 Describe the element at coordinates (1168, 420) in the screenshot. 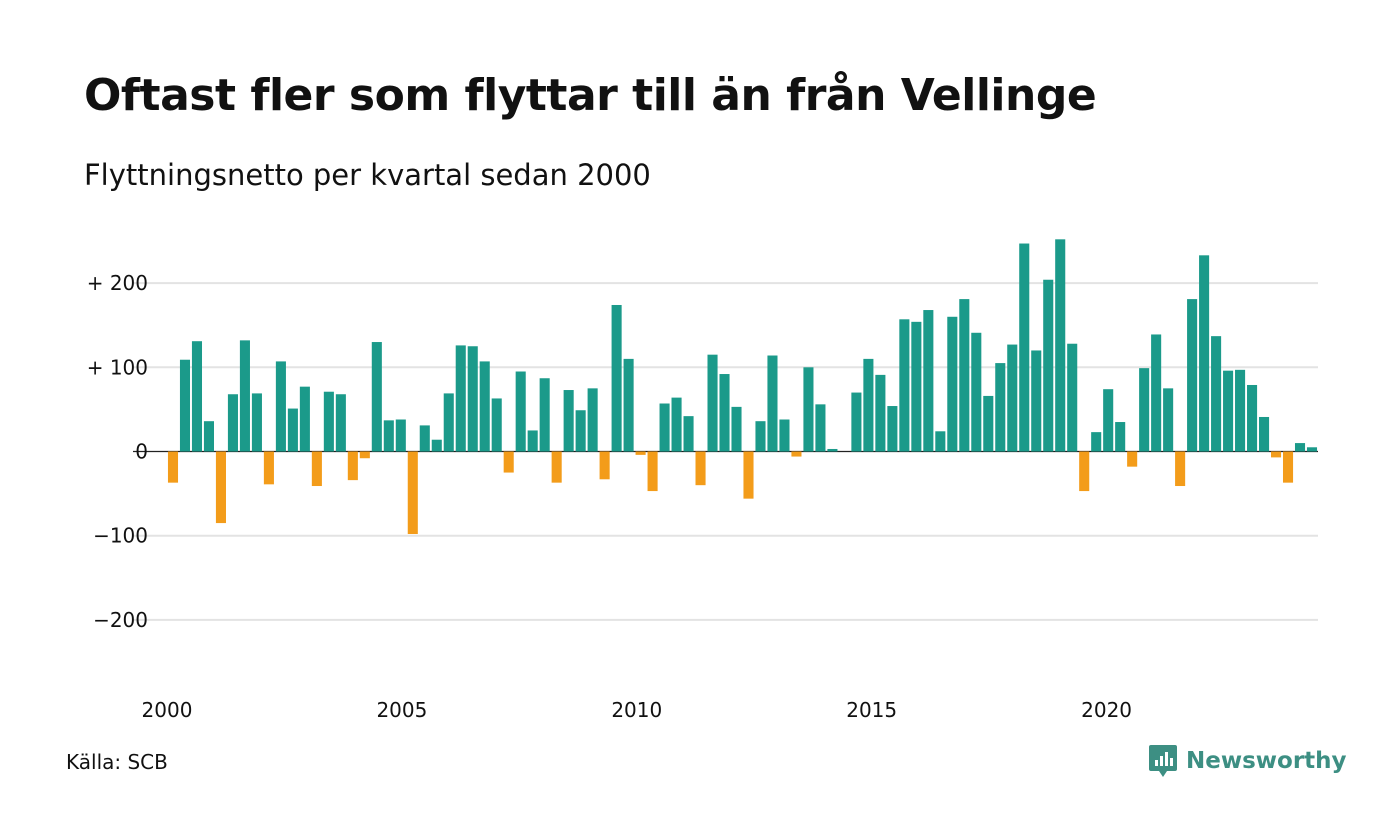

I see `bar-2020-K4` at that location.